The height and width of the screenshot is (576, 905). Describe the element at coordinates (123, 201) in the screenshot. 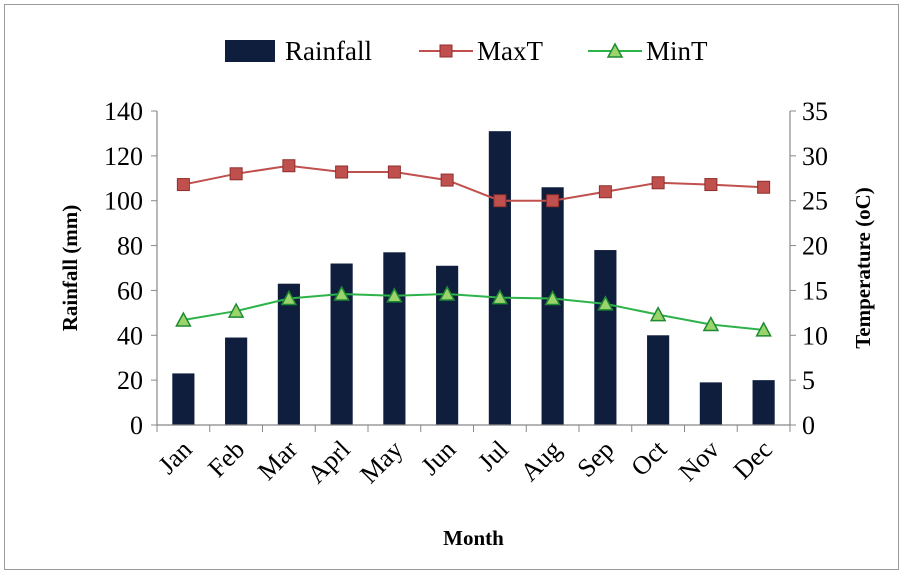

I see `y-tick-label: 100` at that location.